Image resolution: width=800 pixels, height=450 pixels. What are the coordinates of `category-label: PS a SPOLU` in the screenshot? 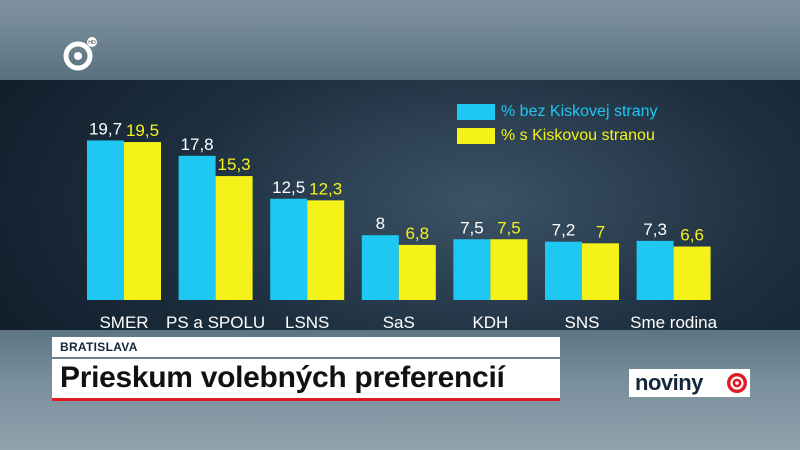 It's located at (215, 322).